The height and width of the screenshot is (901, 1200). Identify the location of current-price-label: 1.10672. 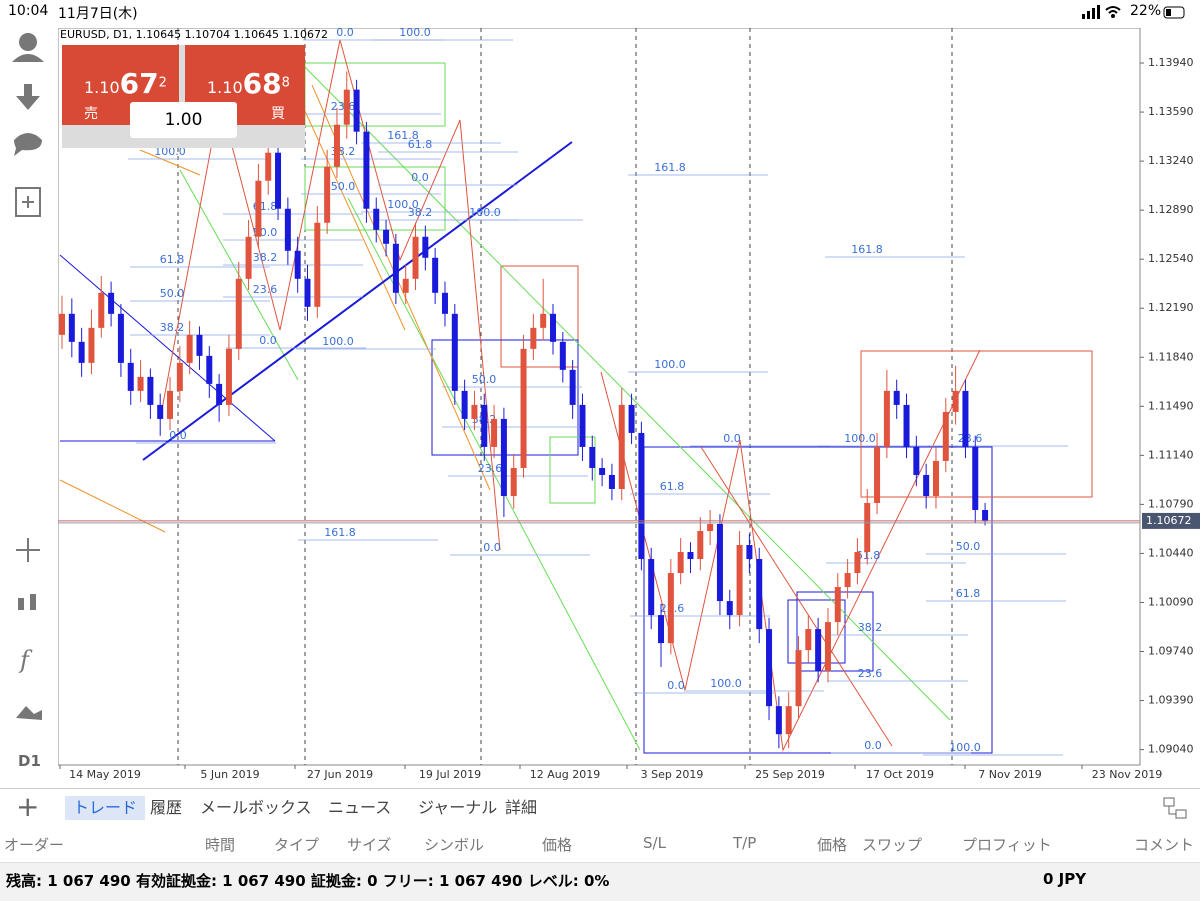
(1169, 520).